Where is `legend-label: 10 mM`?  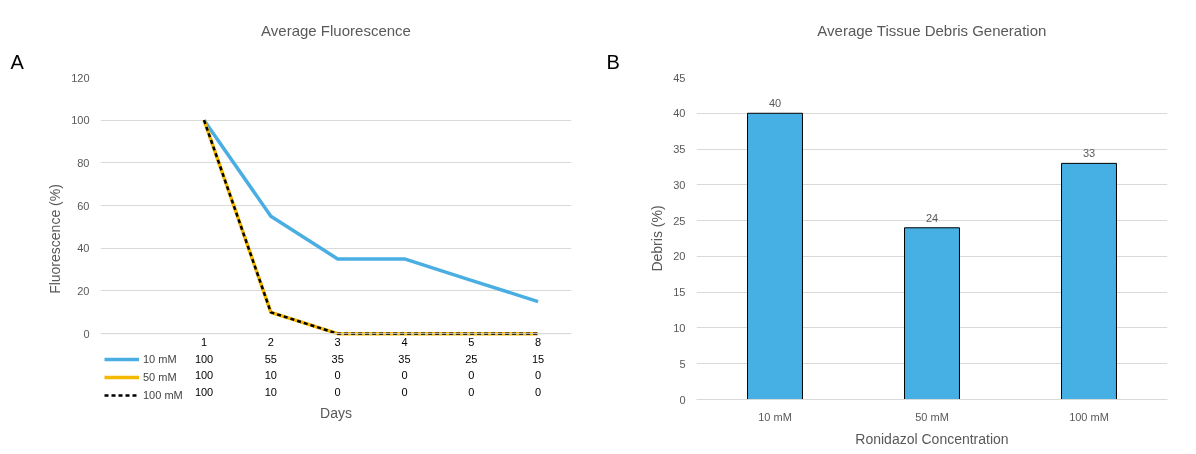
legend-label: 10 mM is located at coordinates (160, 359).